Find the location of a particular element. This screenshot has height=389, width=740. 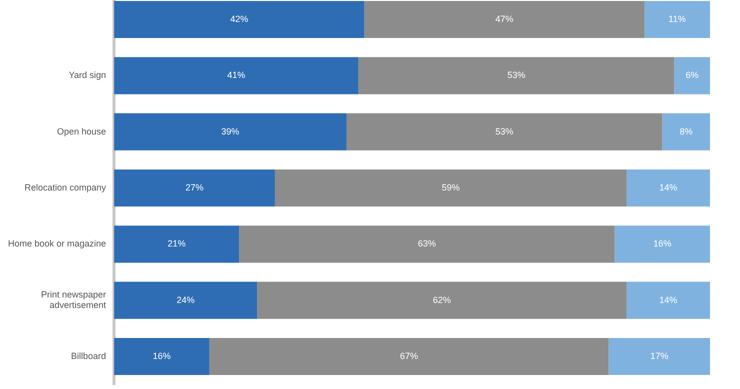

data-label: 41% is located at coordinates (236, 75).